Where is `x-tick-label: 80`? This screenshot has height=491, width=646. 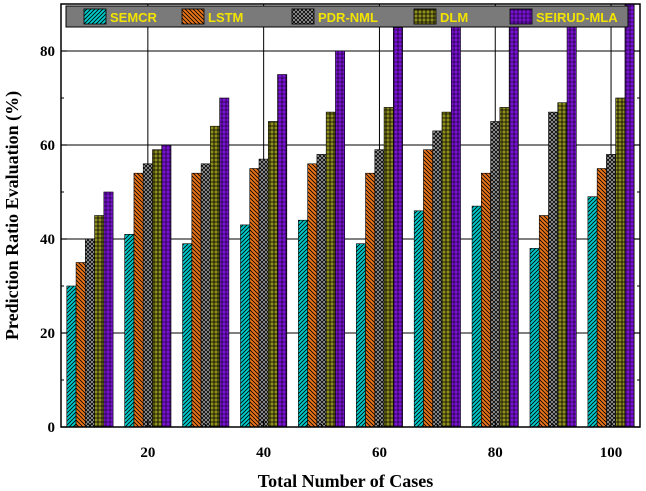 x-tick-label: 80 is located at coordinates (495, 453).